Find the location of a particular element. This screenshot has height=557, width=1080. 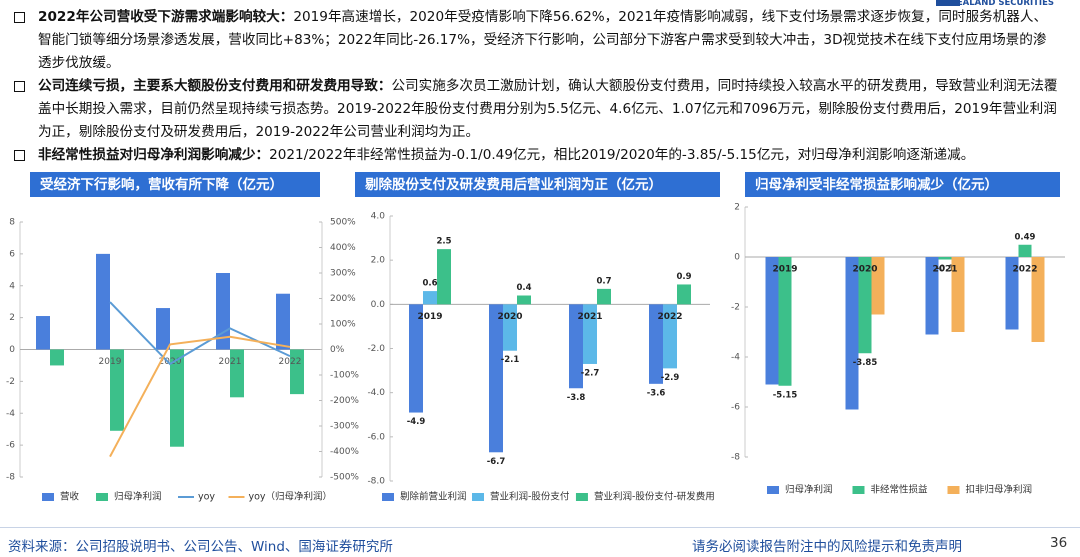

data-label: -3.85 is located at coordinates (865, 363).